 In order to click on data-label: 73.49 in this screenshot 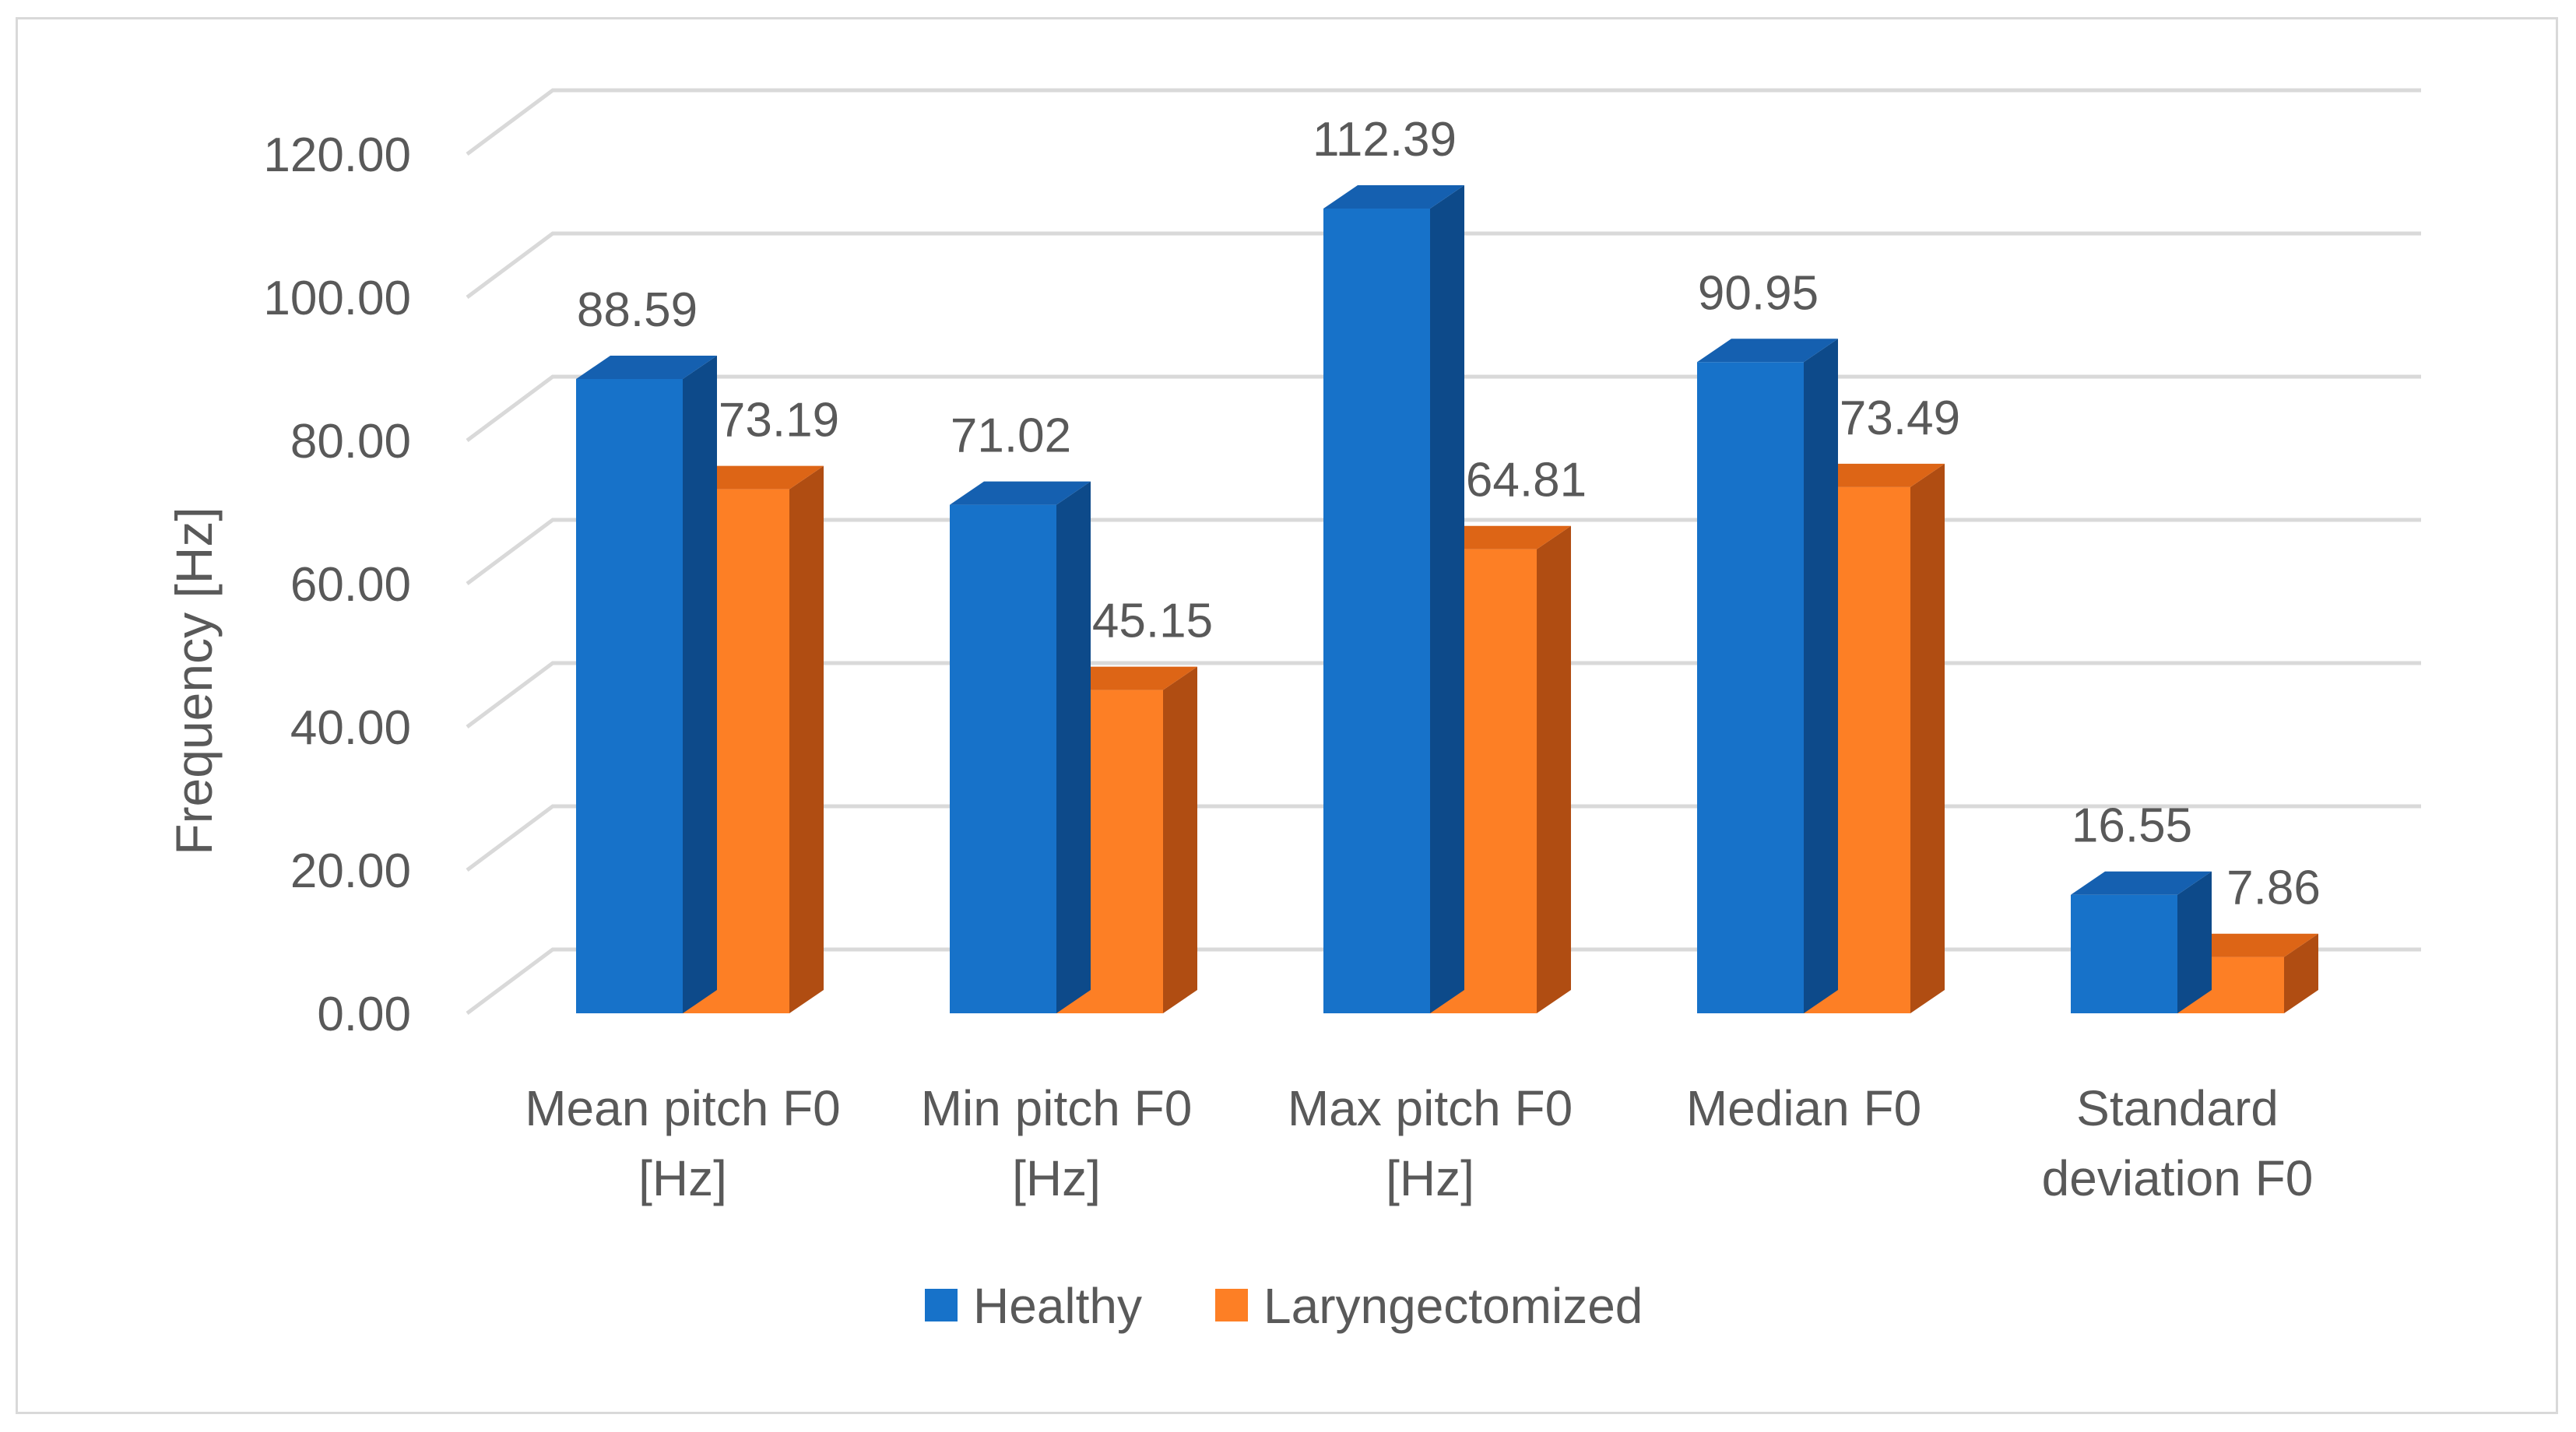, I will do `click(1900, 418)`.